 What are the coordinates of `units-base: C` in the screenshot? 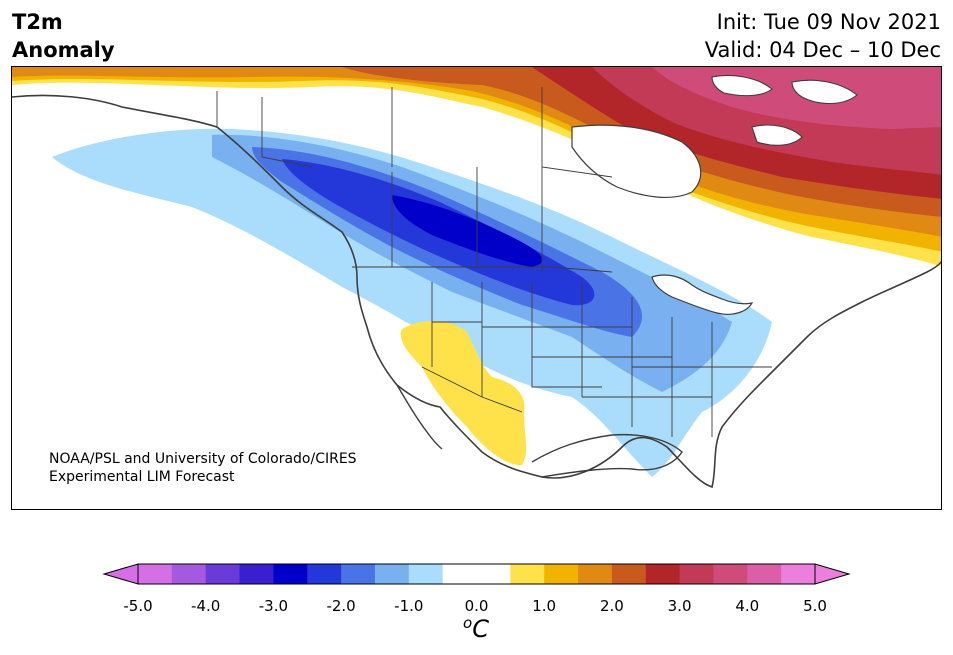 It's located at (480, 629).